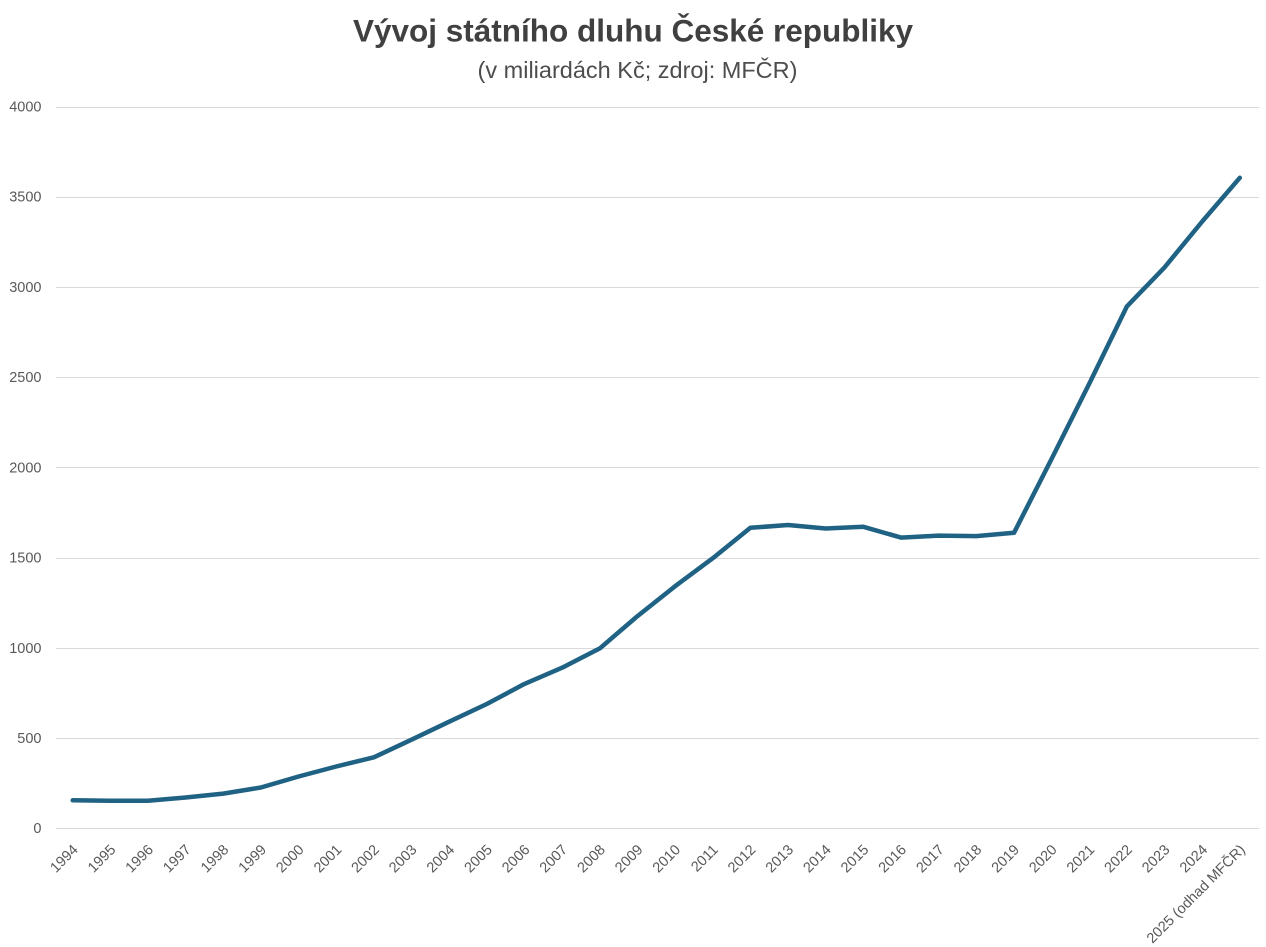 Image resolution: width=1266 pixels, height=947 pixels. What do you see at coordinates (25, 468) in the screenshot?
I see `svg-text: 2000` at bounding box center [25, 468].